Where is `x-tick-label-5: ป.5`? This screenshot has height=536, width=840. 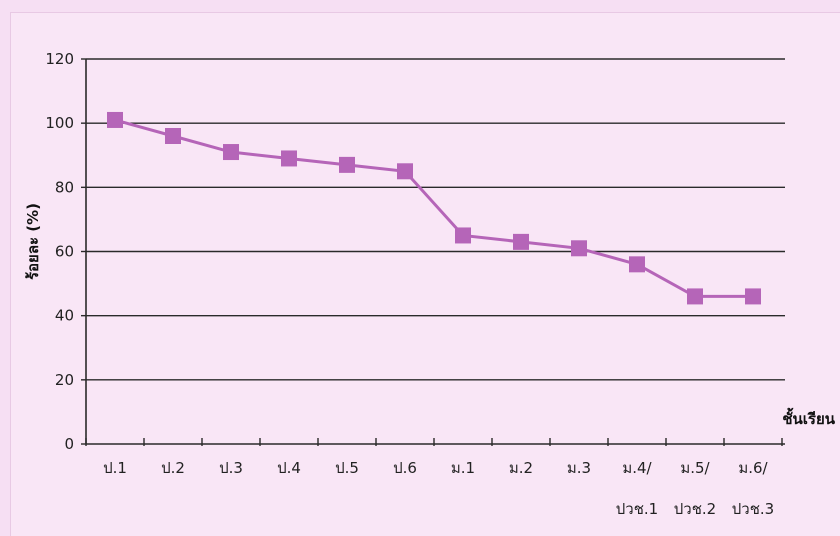
x-tick-label-5: ป.5 is located at coordinates (347, 468).